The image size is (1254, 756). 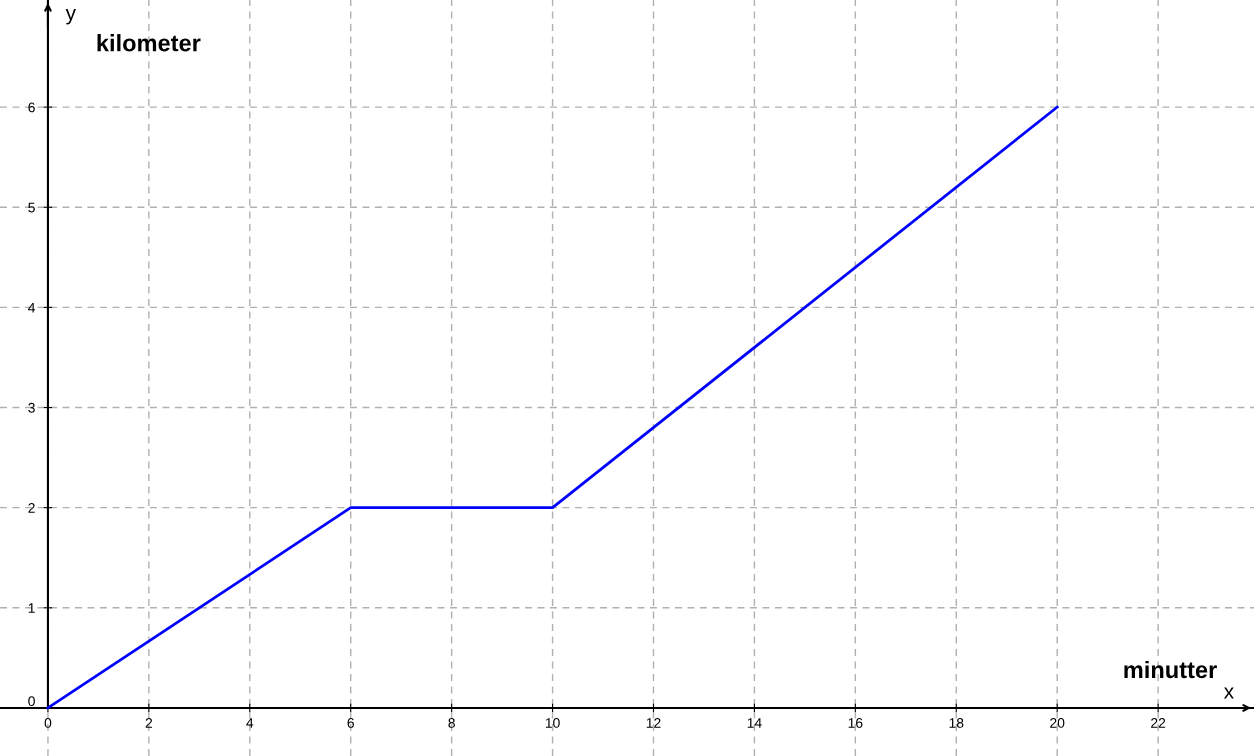 What do you see at coordinates (31, 508) in the screenshot?
I see `y-tick-label: 2` at bounding box center [31, 508].